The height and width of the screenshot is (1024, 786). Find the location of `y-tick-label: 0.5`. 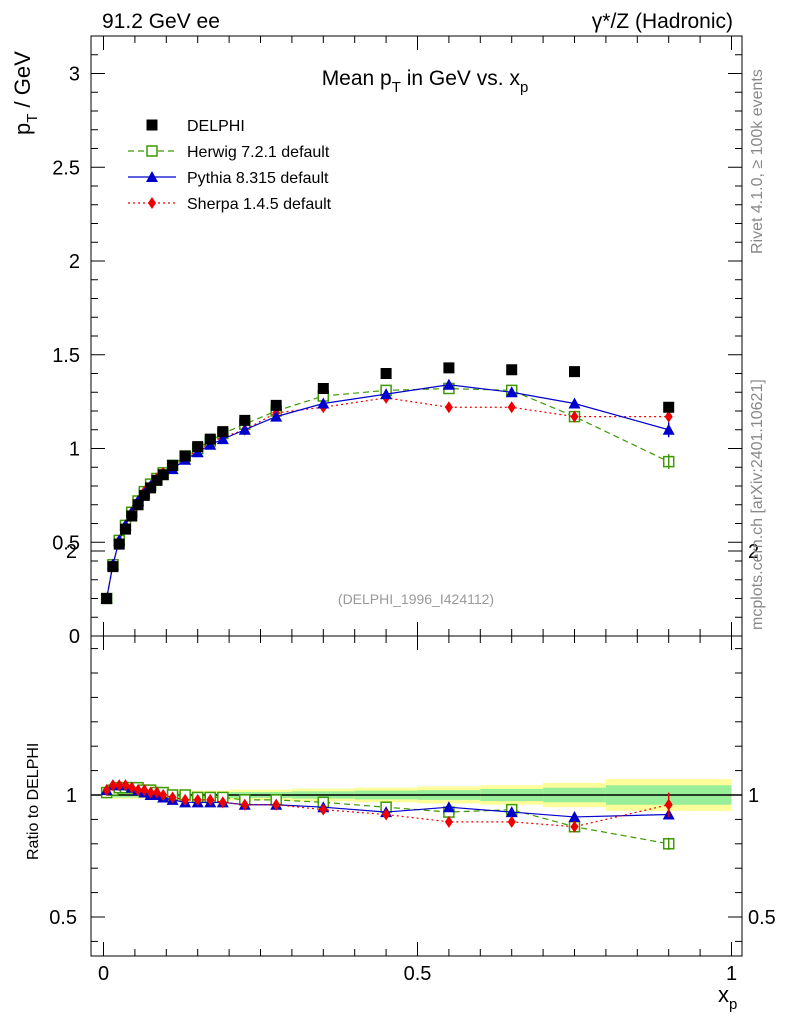

y-tick-label: 0.5 is located at coordinates (66, 543).